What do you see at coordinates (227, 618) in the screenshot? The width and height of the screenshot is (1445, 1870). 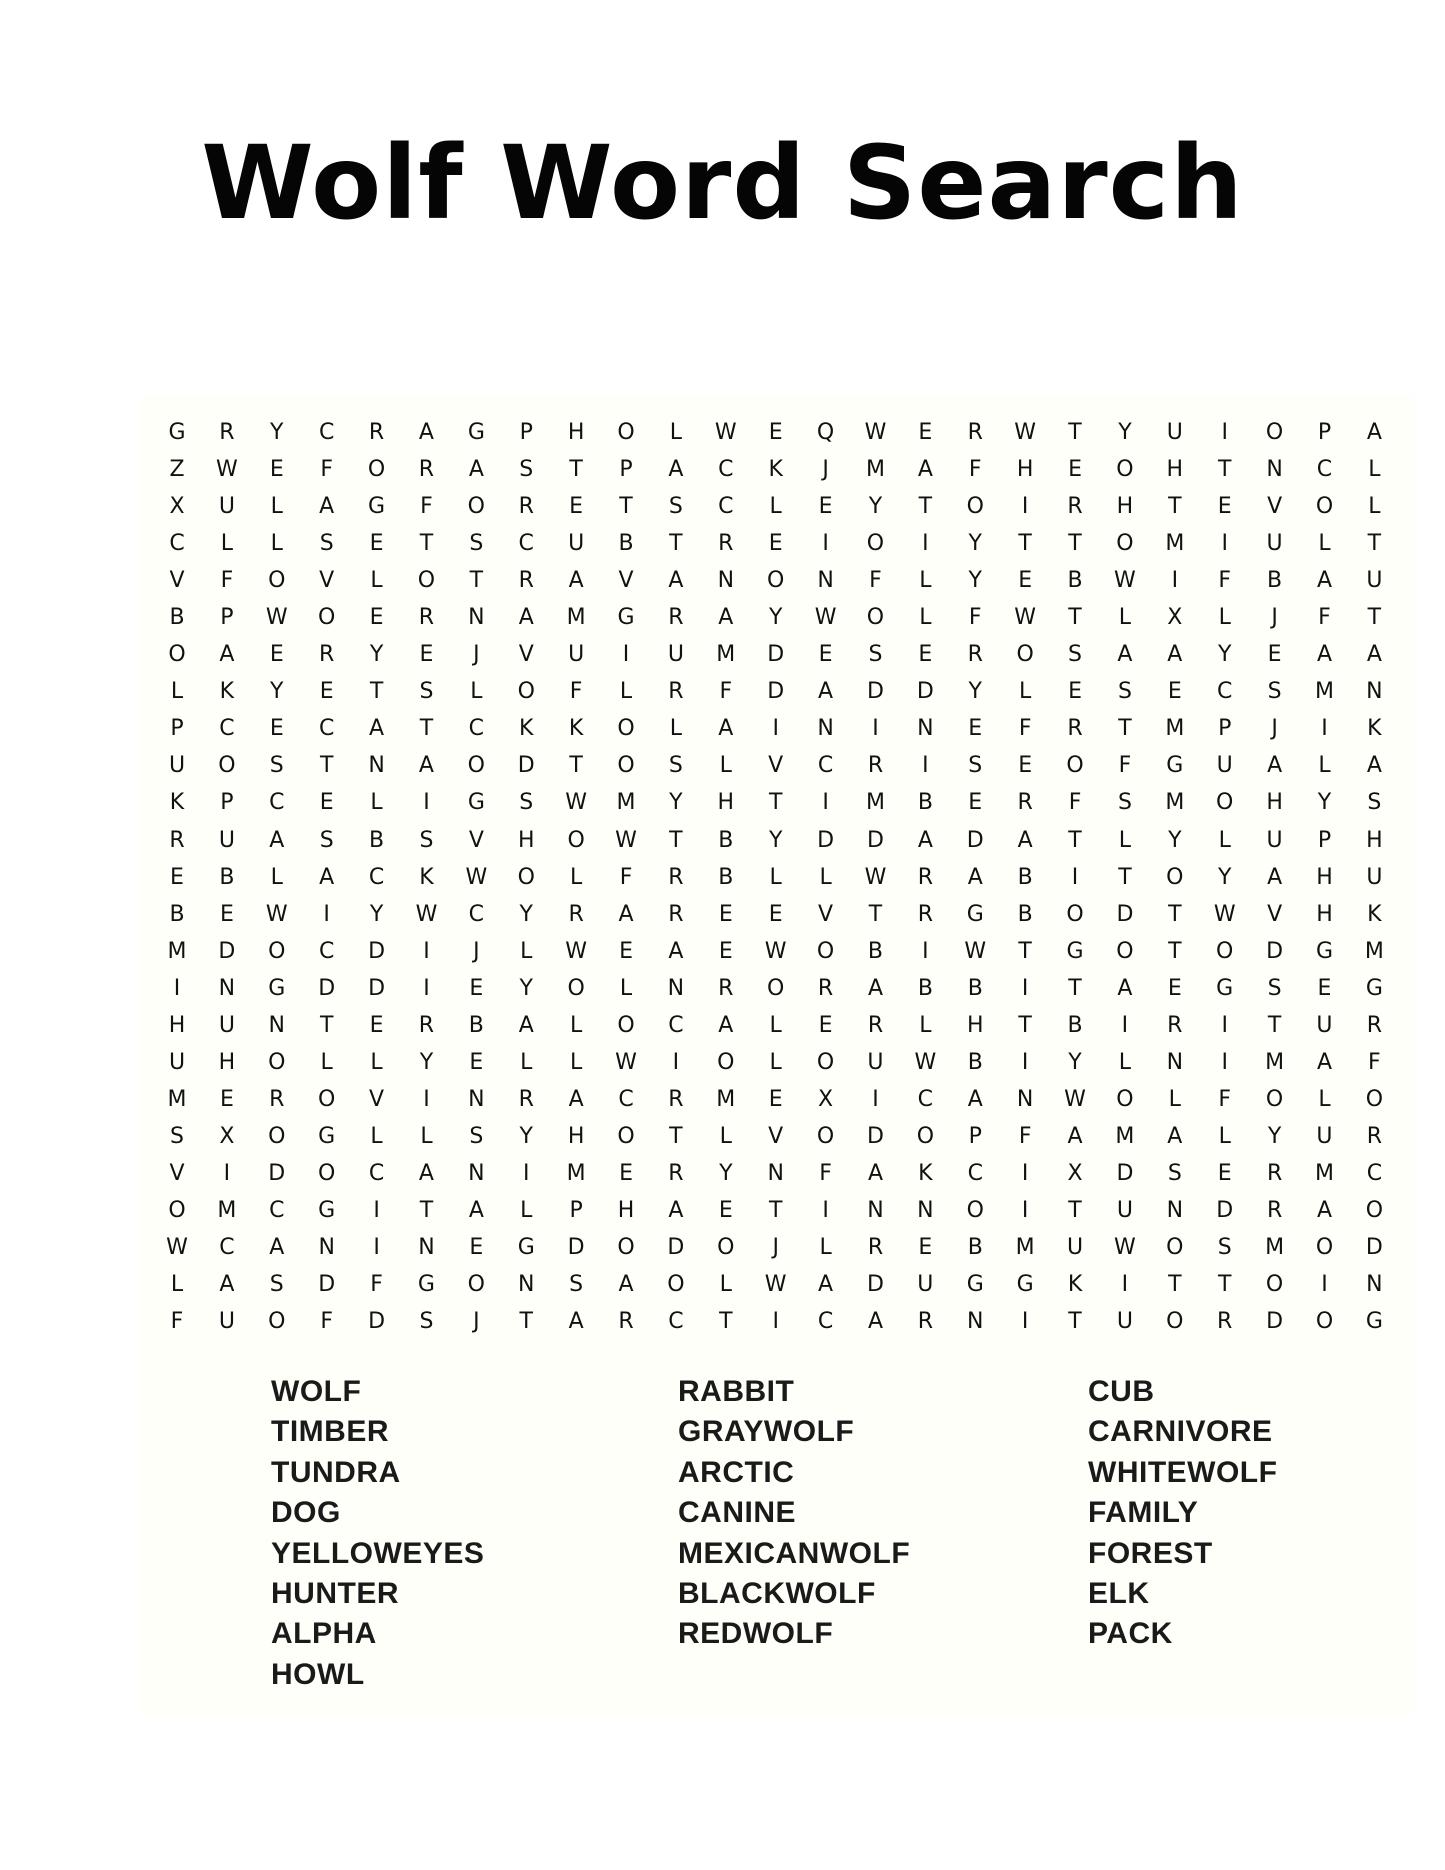 I see `grid-letter: P` at bounding box center [227, 618].